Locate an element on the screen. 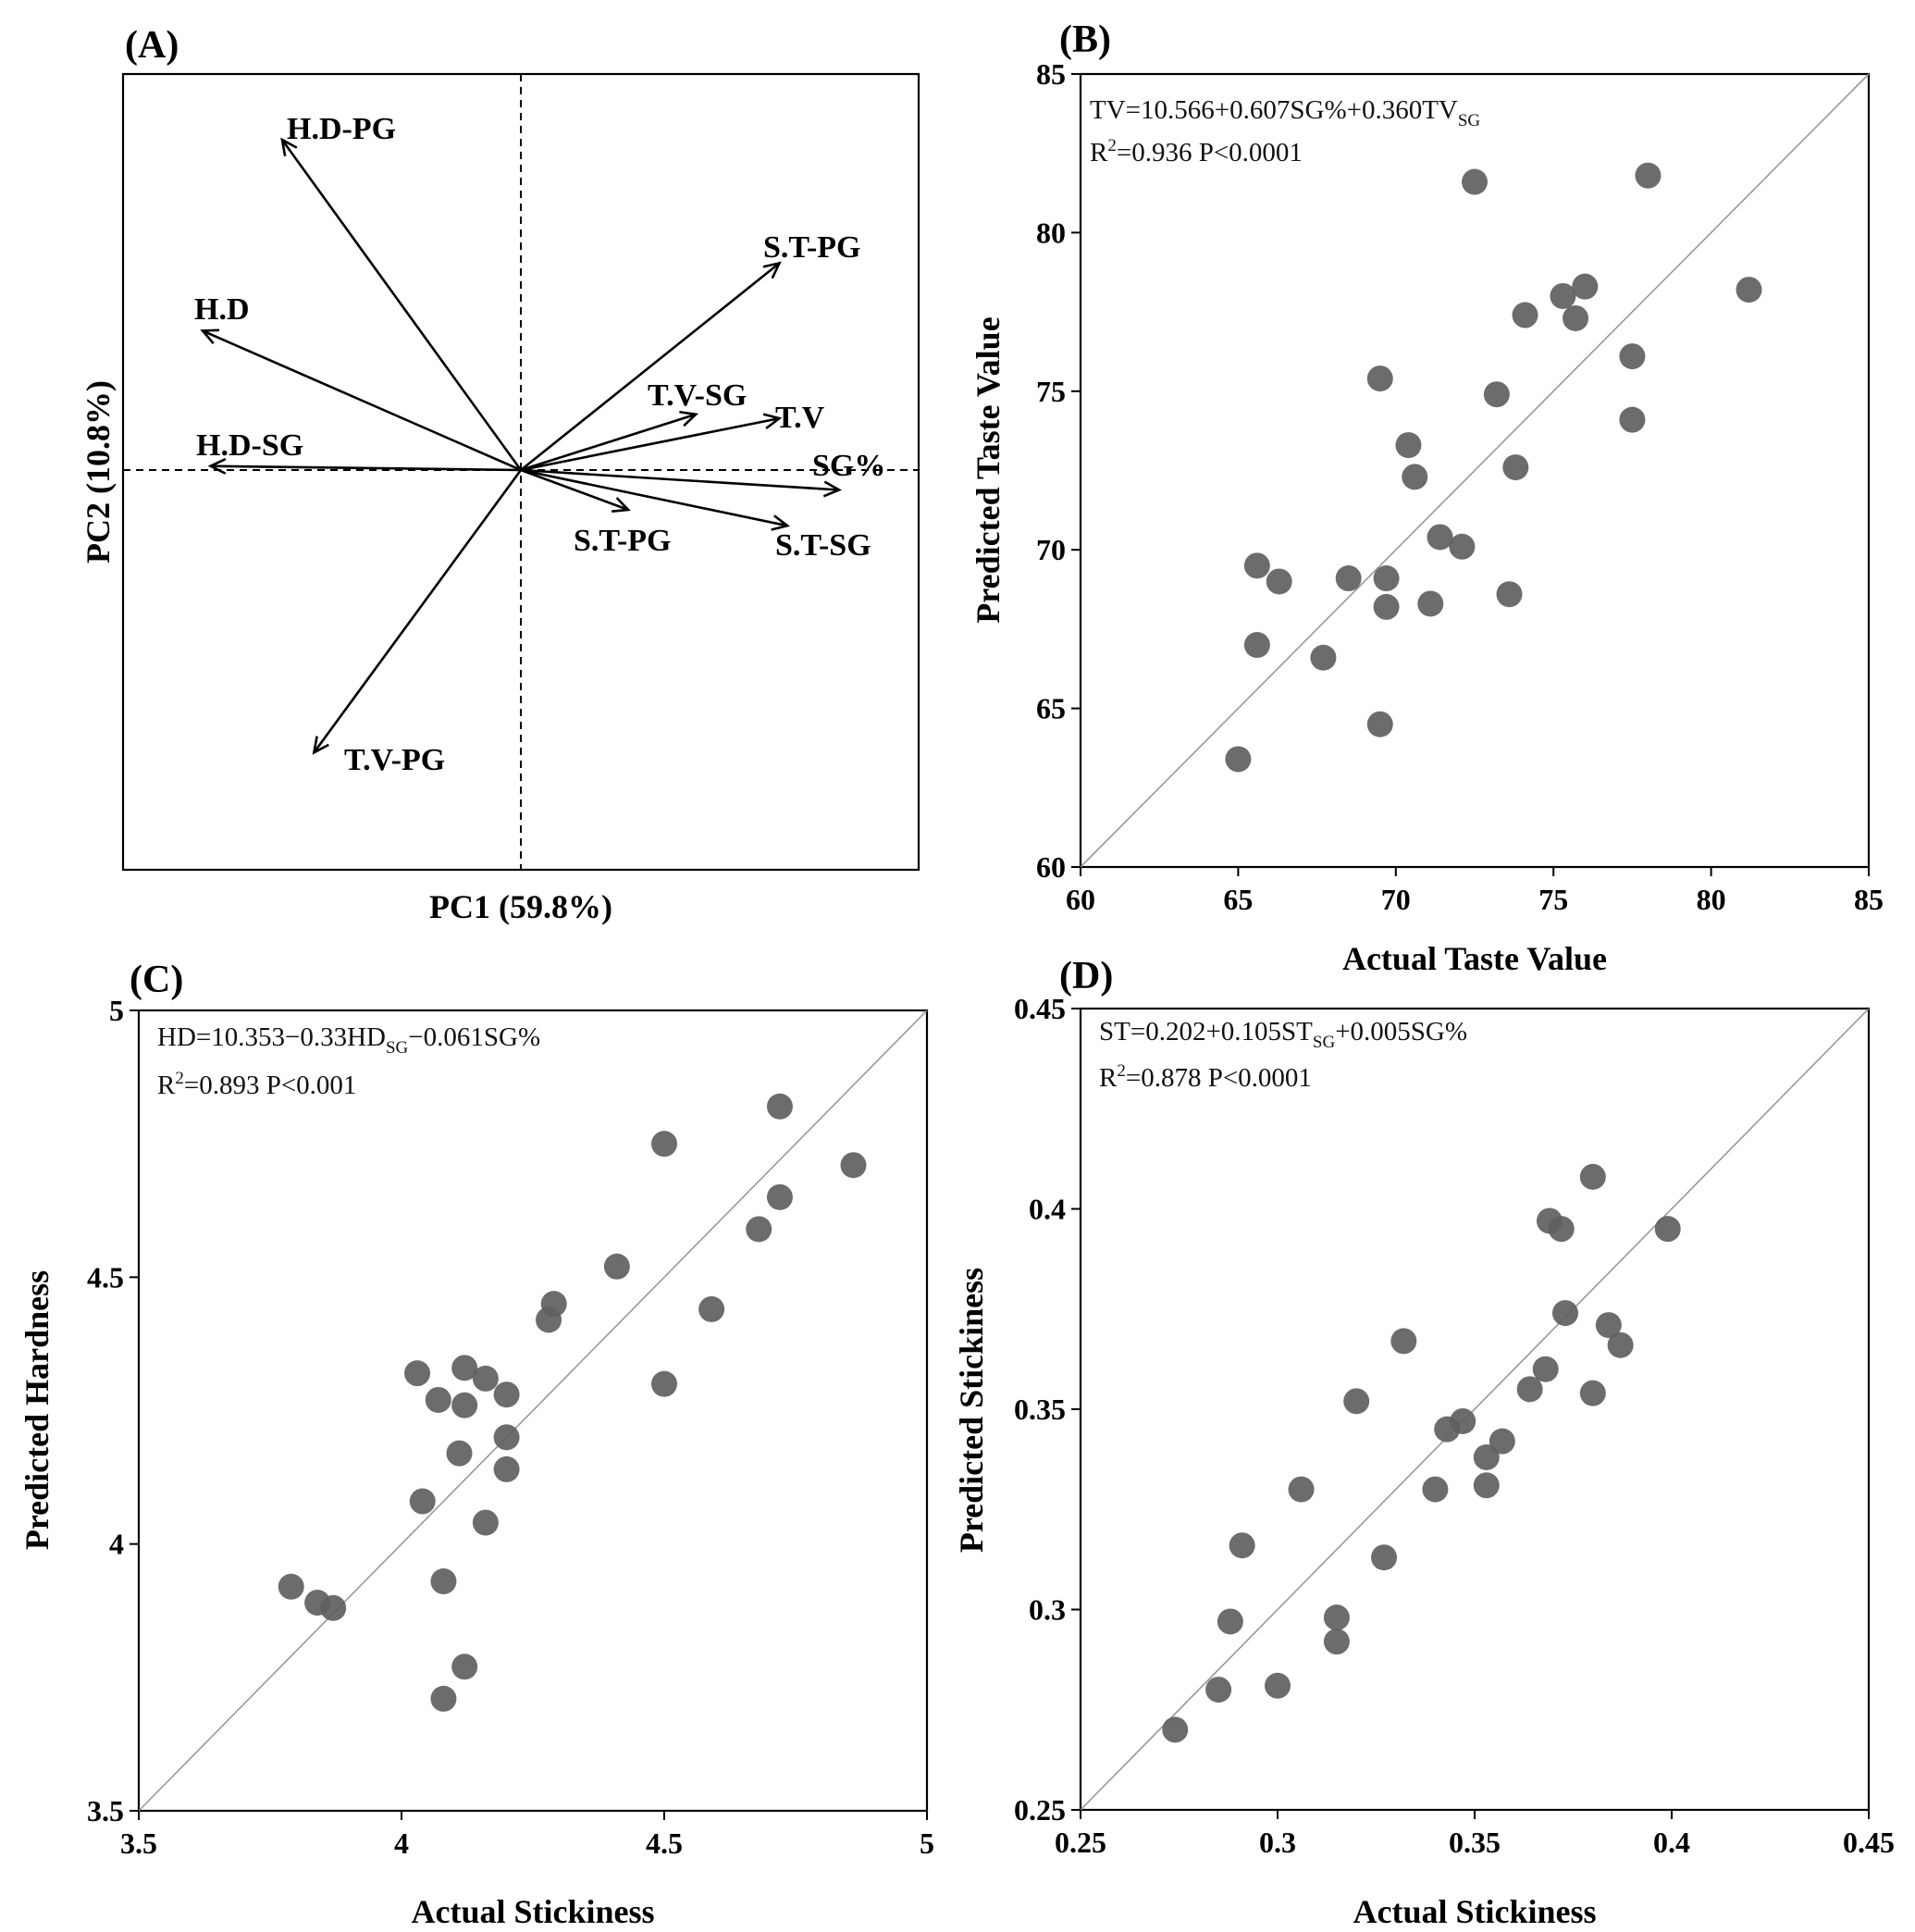  panel-c-y-axis-title: Predicted Hardness is located at coordinates (37, 1410).